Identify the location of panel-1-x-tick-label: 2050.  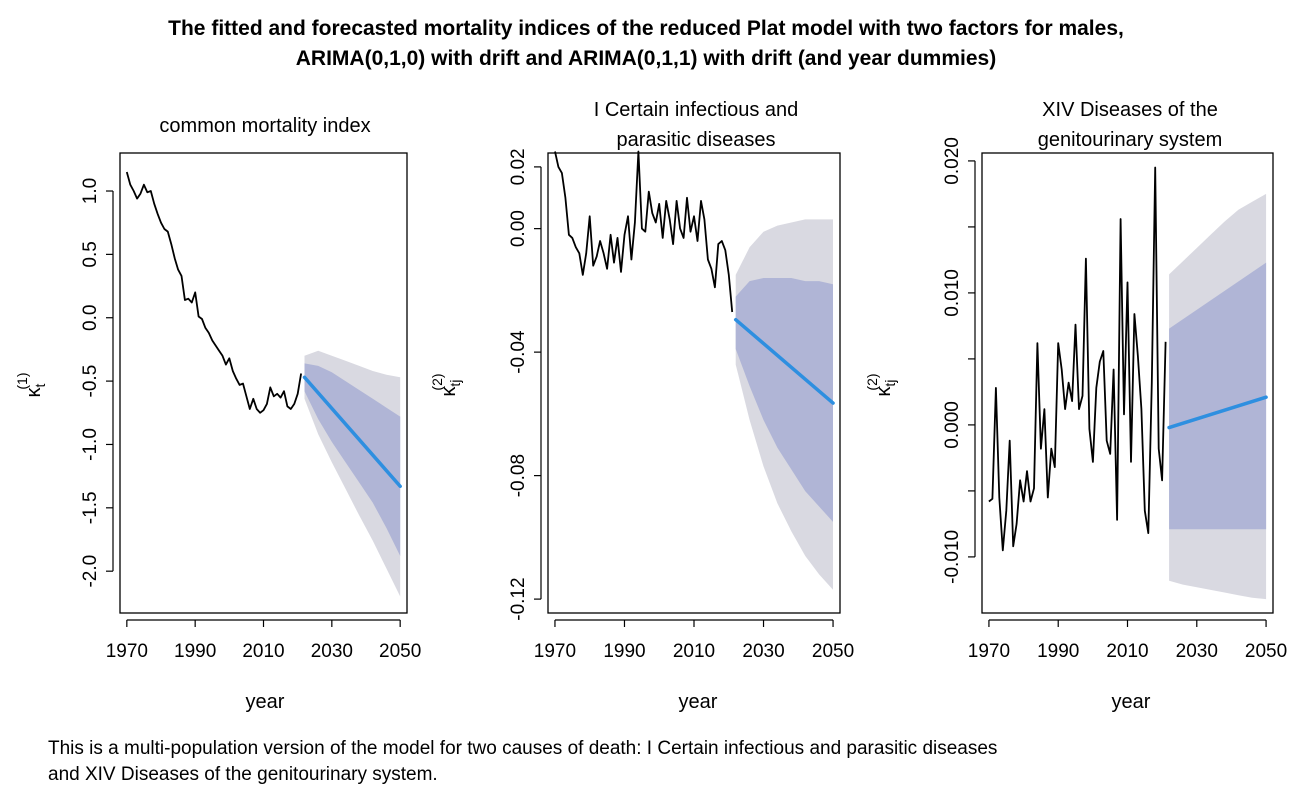
(400, 651).